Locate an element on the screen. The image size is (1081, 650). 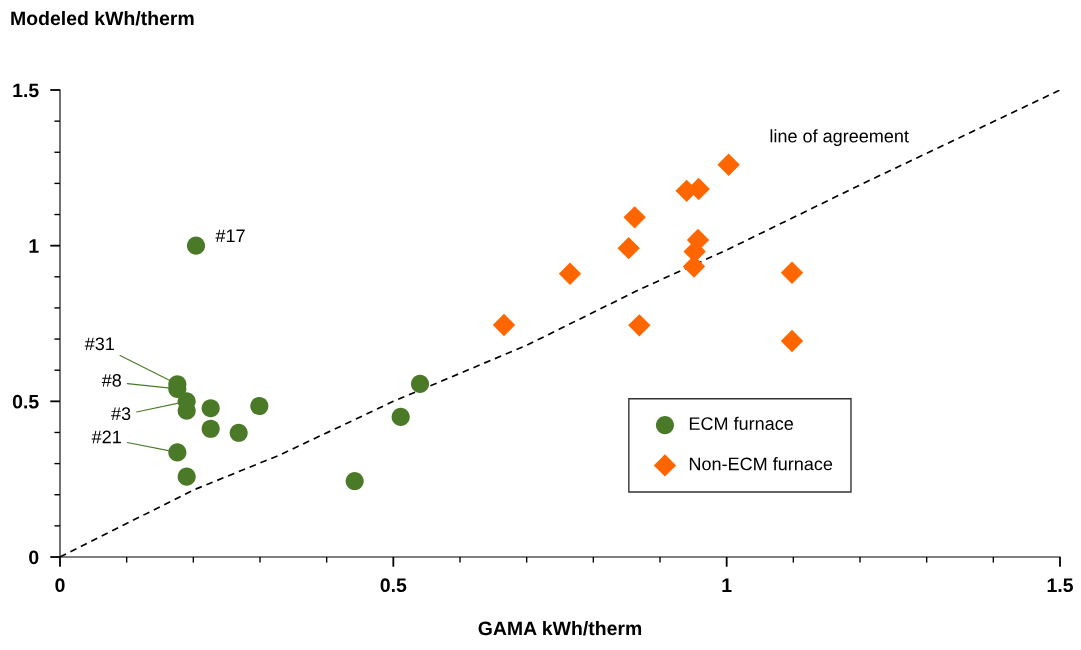
annotation: #8 is located at coordinates (111, 380).